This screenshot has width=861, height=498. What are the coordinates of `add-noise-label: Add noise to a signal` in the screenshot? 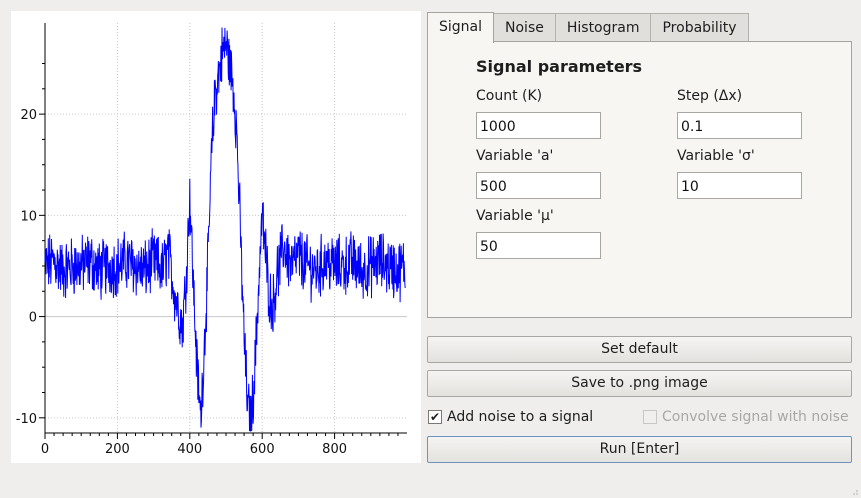 It's located at (520, 417).